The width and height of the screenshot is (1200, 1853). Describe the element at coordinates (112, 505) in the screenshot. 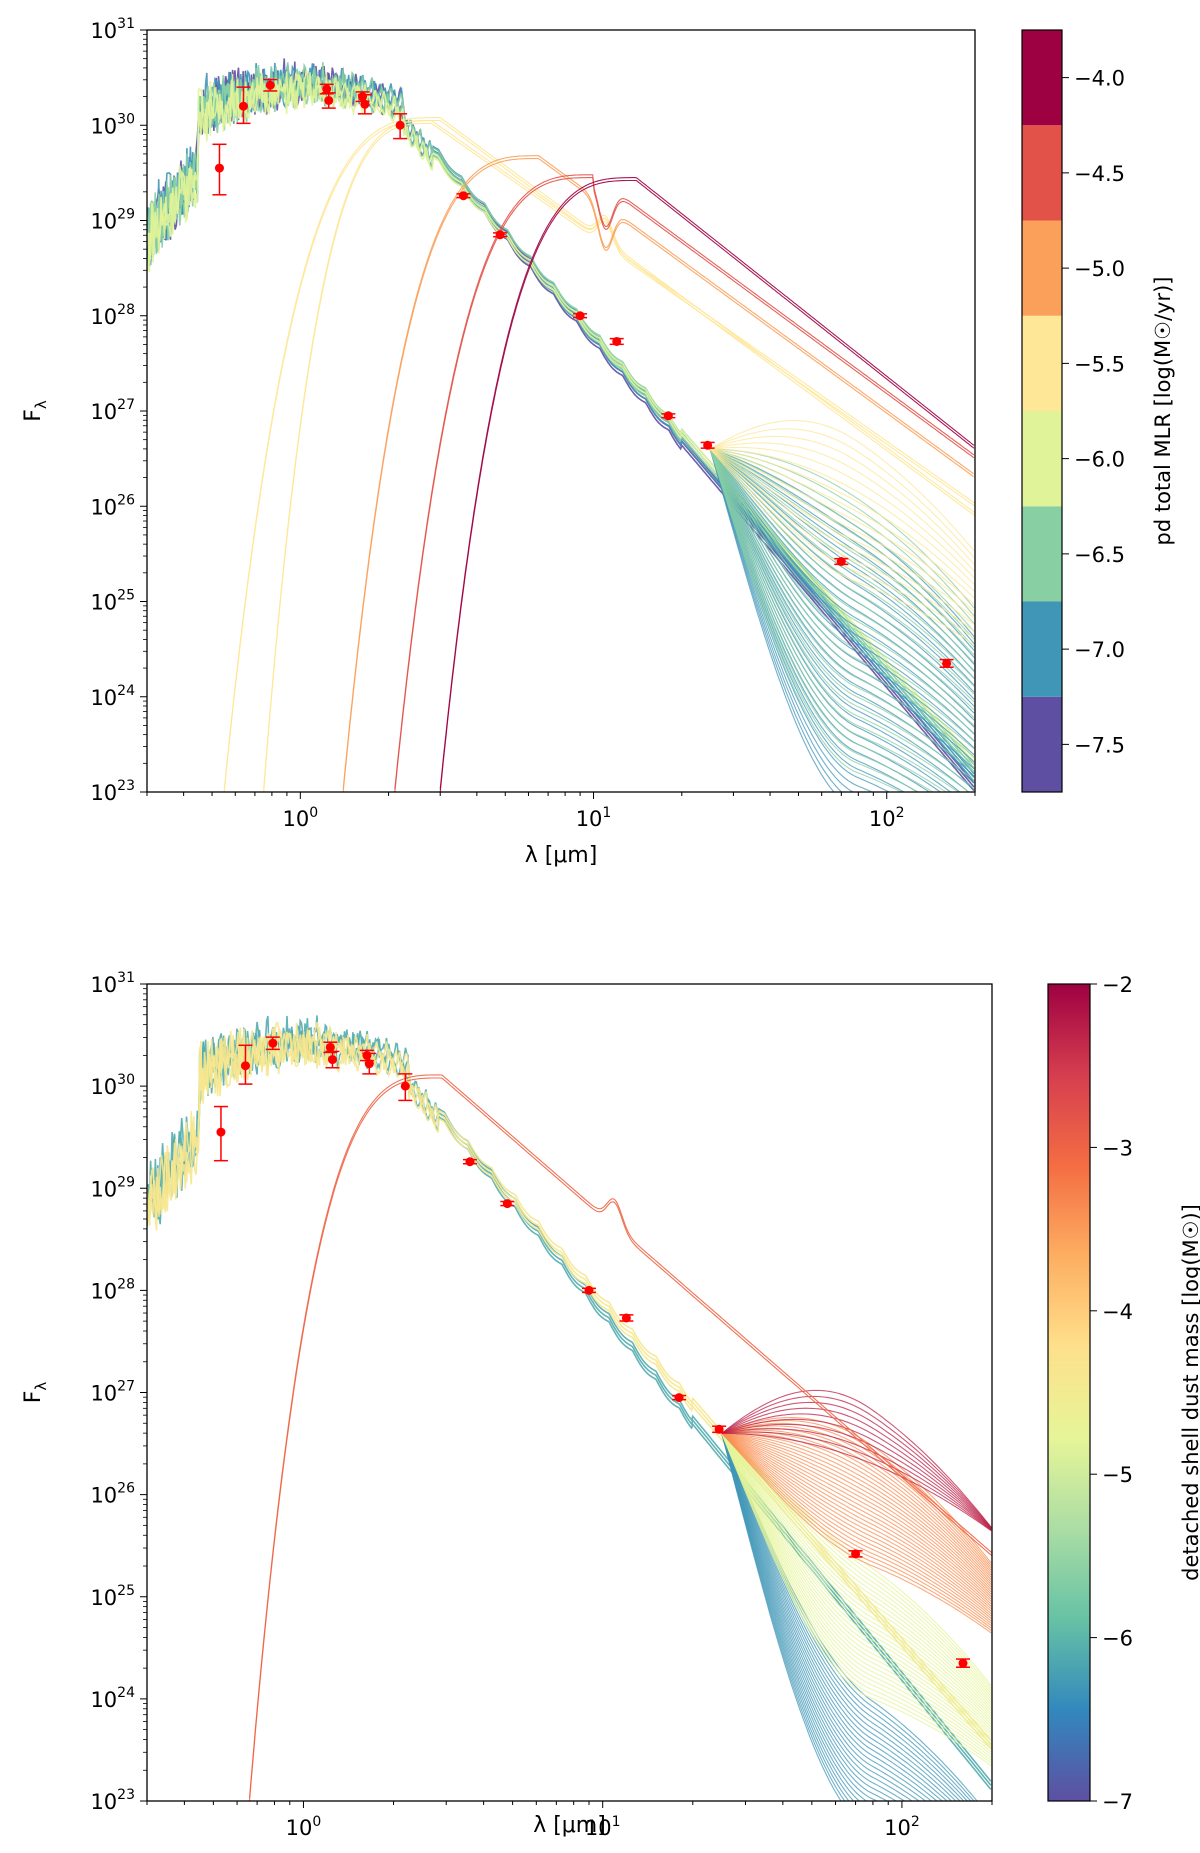

I see `y-tick-label: 1026` at that location.